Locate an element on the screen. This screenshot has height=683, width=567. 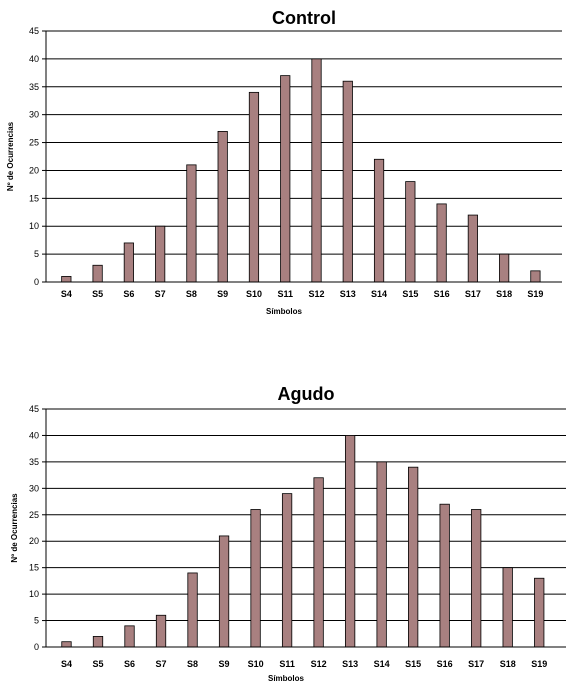
chart-title: Agudo is located at coordinates (306, 394).